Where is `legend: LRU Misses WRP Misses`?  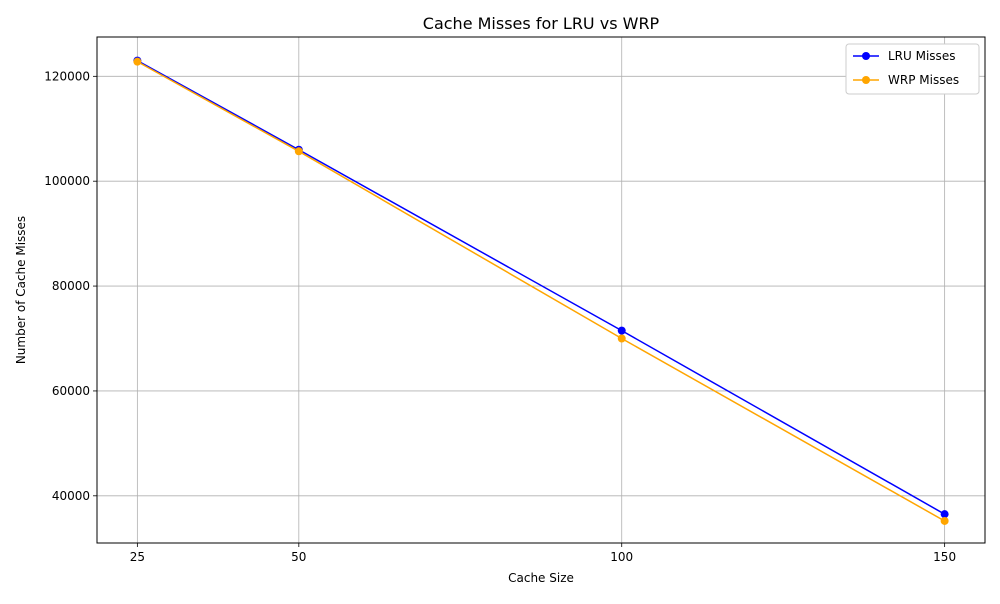
legend: LRU Misses WRP Misses is located at coordinates (912, 69).